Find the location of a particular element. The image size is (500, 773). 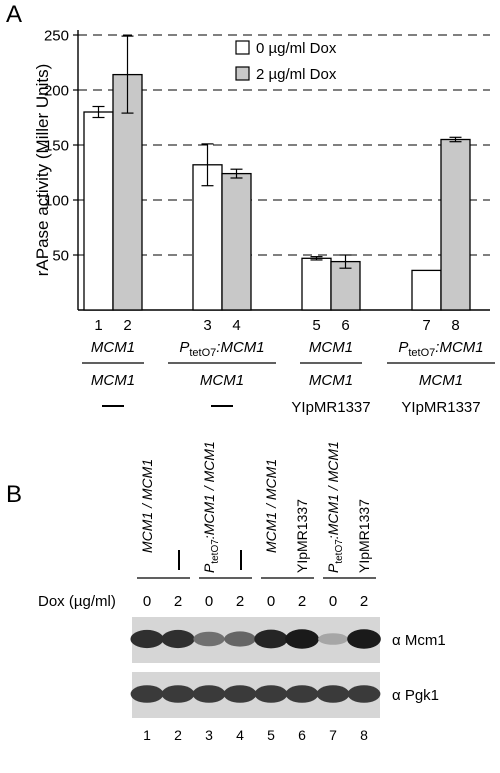

bar-number-label: 5 is located at coordinates (316, 325).